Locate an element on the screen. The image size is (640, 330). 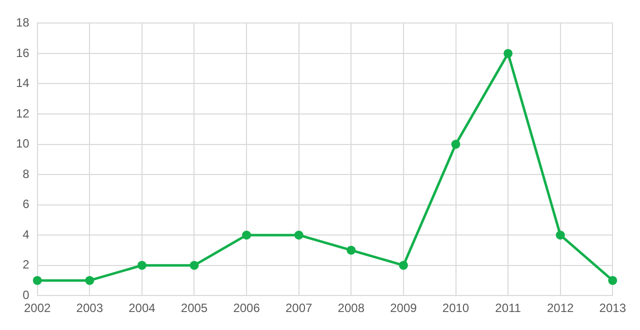
x-tick-label: 2006 is located at coordinates (246, 308).